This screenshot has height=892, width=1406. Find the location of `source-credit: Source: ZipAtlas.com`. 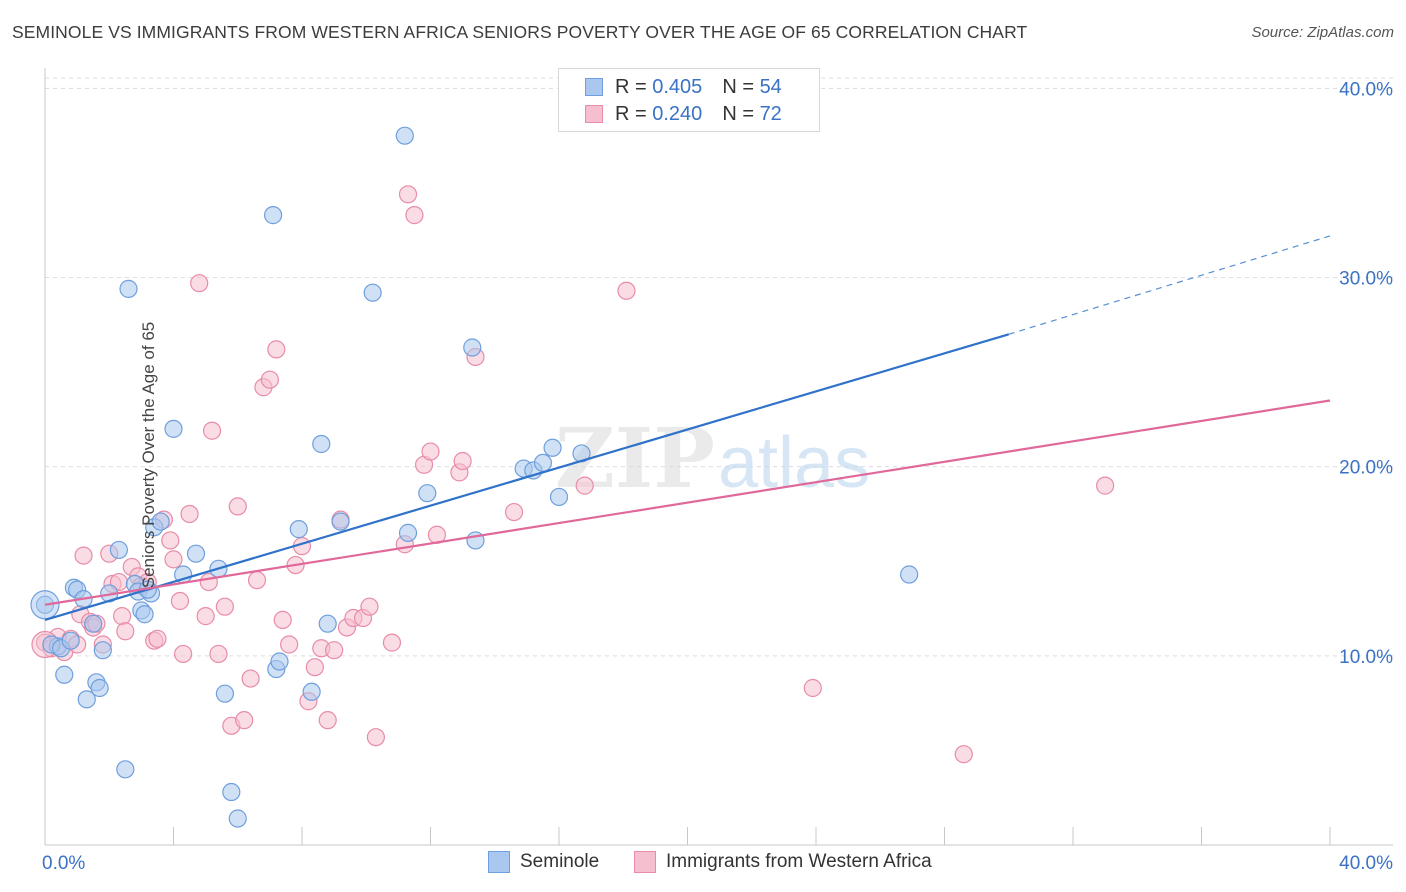

source-credit: Source: ZipAtlas.com is located at coordinates (1322, 32).